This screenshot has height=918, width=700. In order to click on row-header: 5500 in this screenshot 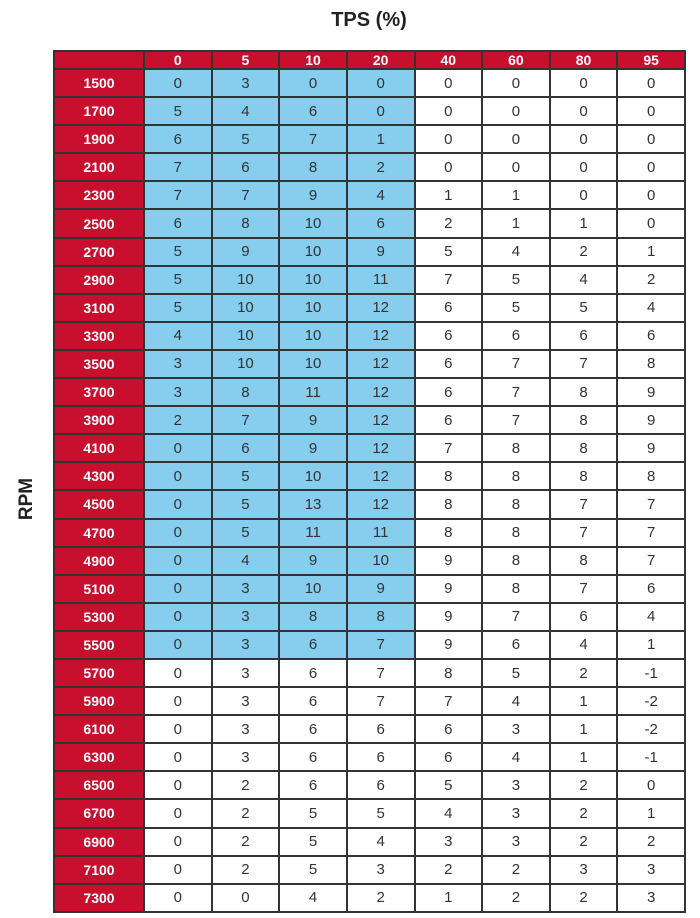, I will do `click(99, 644)`.